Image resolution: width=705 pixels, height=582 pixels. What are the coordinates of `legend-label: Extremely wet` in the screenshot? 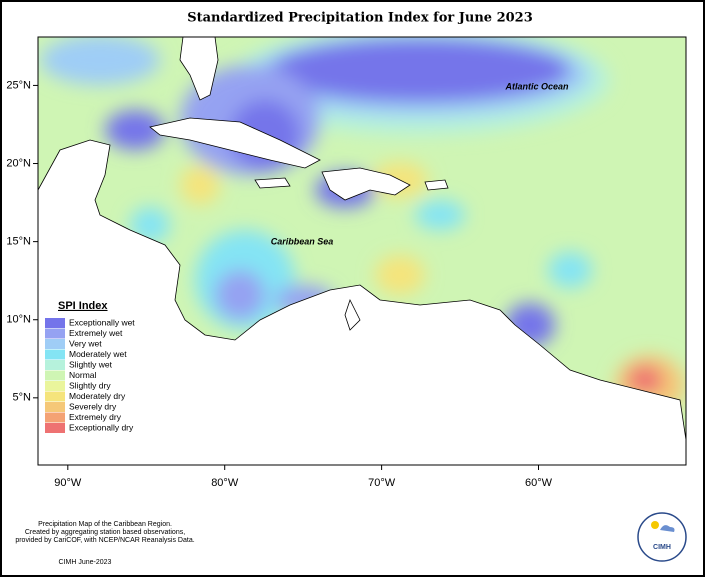 It's located at (96, 333).